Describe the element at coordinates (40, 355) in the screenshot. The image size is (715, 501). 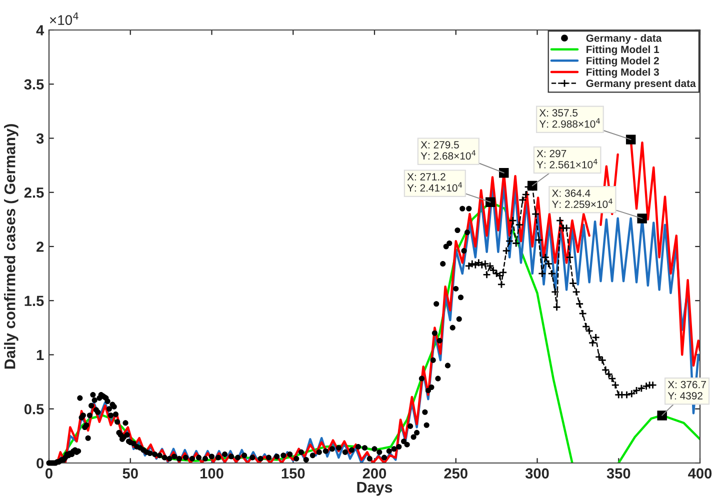
I see `y-tick-label: 1` at that location.